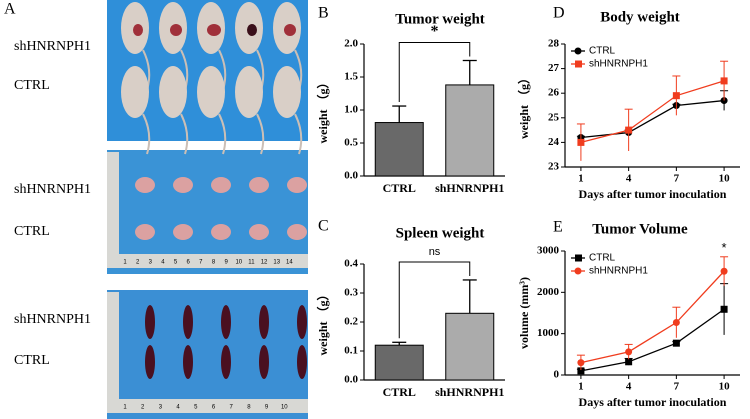  Describe the element at coordinates (653, 402) in the screenshot. I see `x-axis-title: Days after tumor inoculation` at that location.